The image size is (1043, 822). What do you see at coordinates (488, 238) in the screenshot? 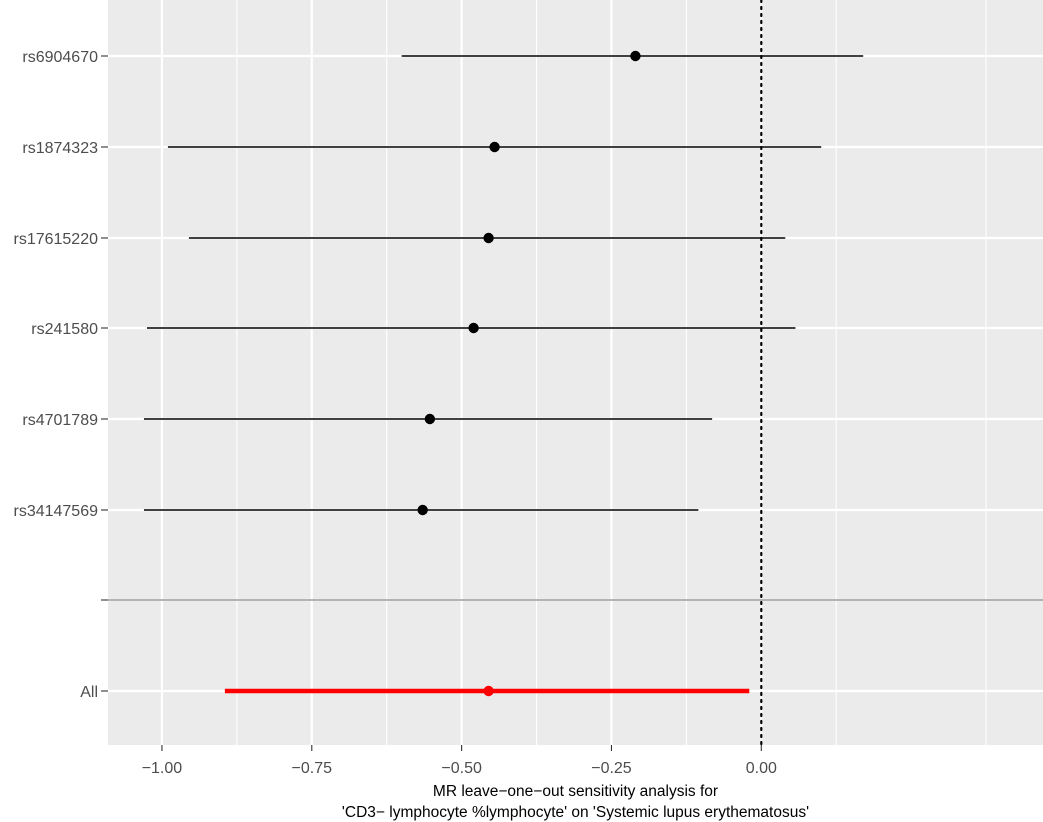
I see `estimate-point-rs17615220` at bounding box center [488, 238].